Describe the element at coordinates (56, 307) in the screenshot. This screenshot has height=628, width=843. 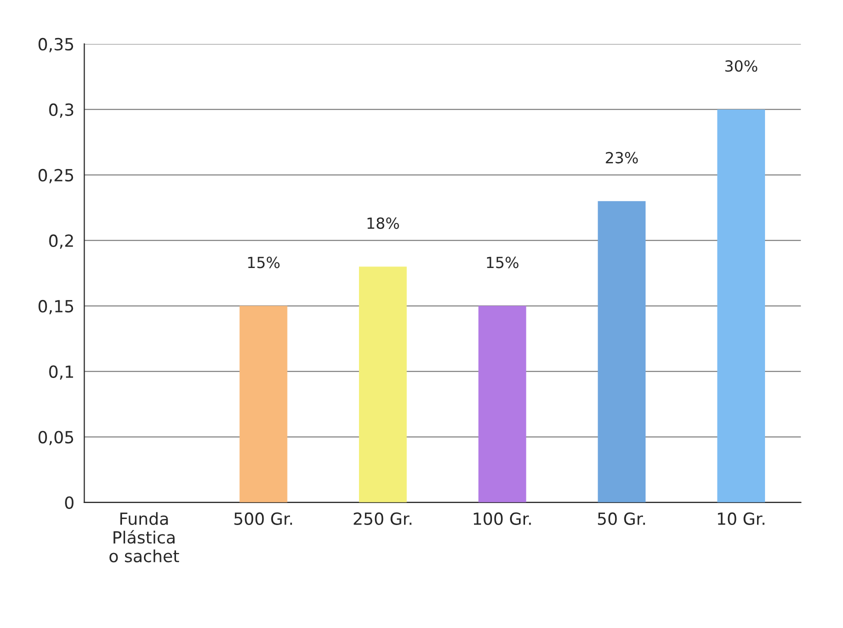
I see `y-tick-label: 0,15` at that location.